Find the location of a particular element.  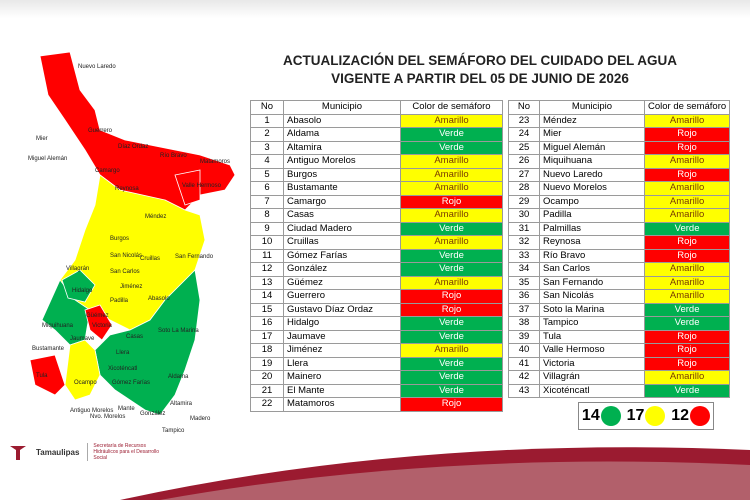

map-label: Aldama is located at coordinates (178, 377).